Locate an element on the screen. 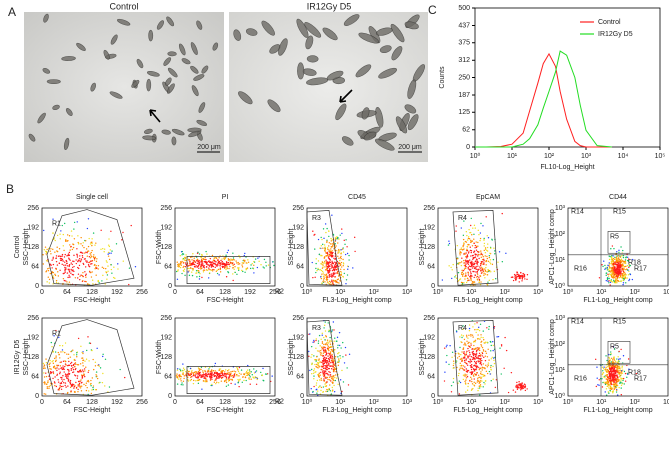  y-tick-label: 250 is located at coordinates (464, 77).